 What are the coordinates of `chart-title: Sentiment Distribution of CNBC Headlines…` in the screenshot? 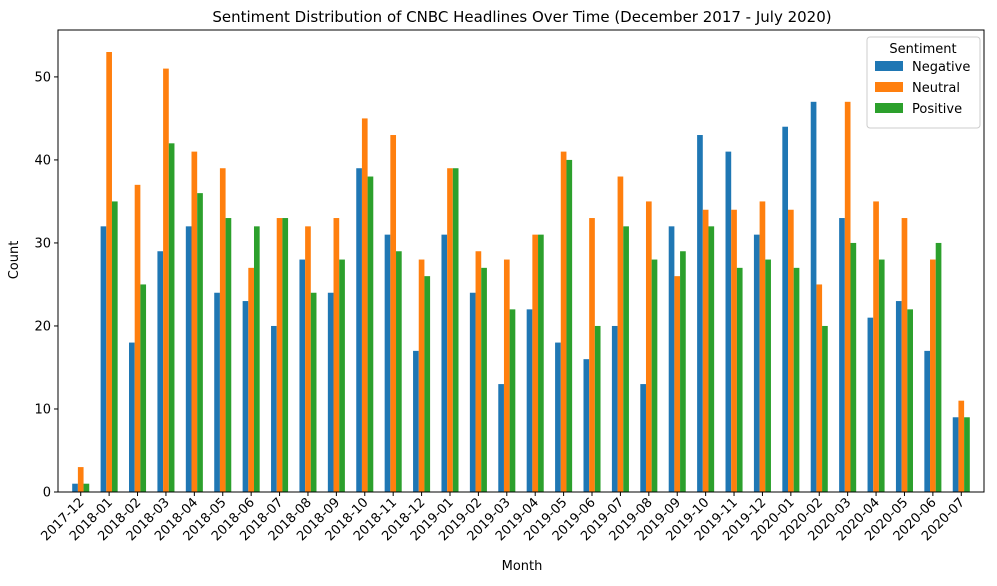 It's located at (521, 17).